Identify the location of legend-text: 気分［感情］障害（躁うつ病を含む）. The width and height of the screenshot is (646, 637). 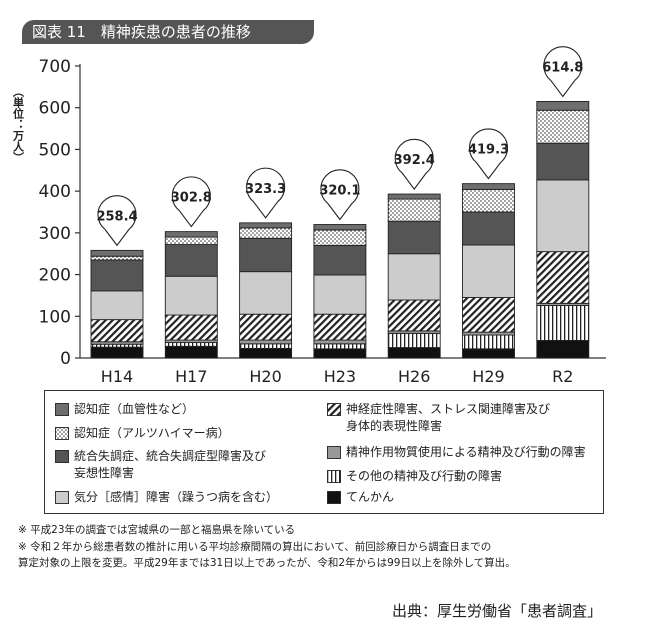
(176, 497).